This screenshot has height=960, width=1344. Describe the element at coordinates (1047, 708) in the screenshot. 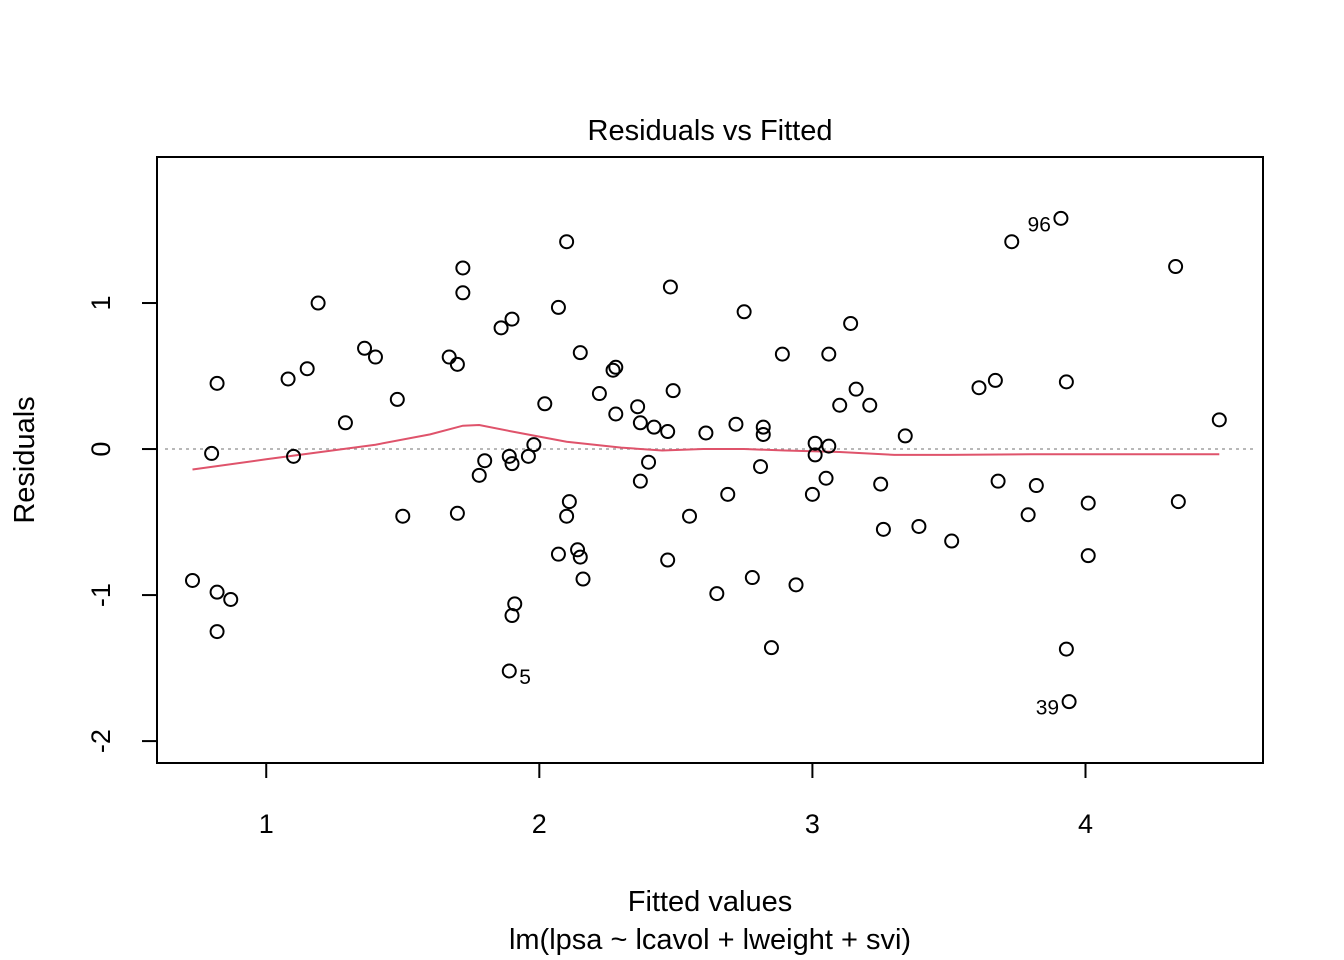

I see `point-label: 39` at that location.